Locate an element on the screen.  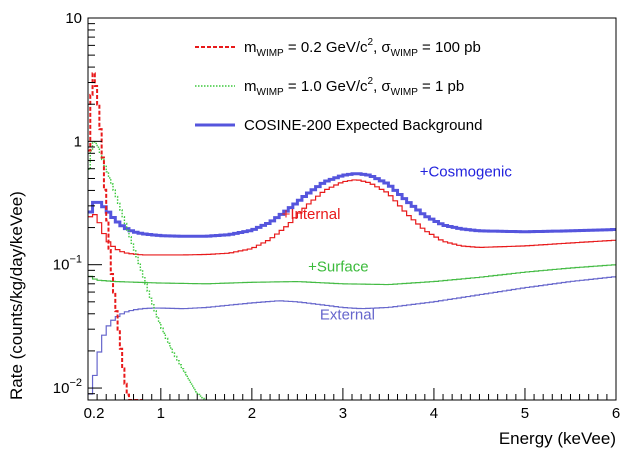
series-line-wimp10 is located at coordinates (147, 270).